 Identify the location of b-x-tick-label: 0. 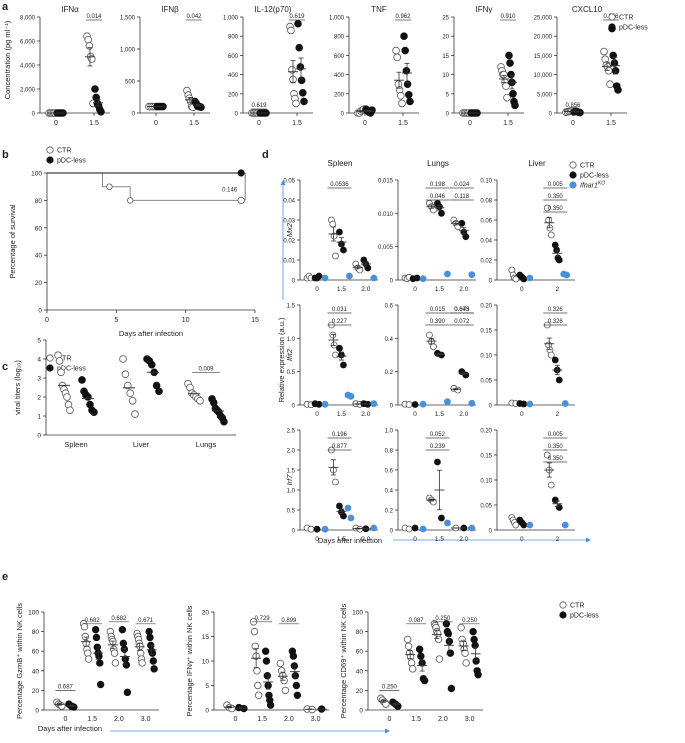
(47, 320).